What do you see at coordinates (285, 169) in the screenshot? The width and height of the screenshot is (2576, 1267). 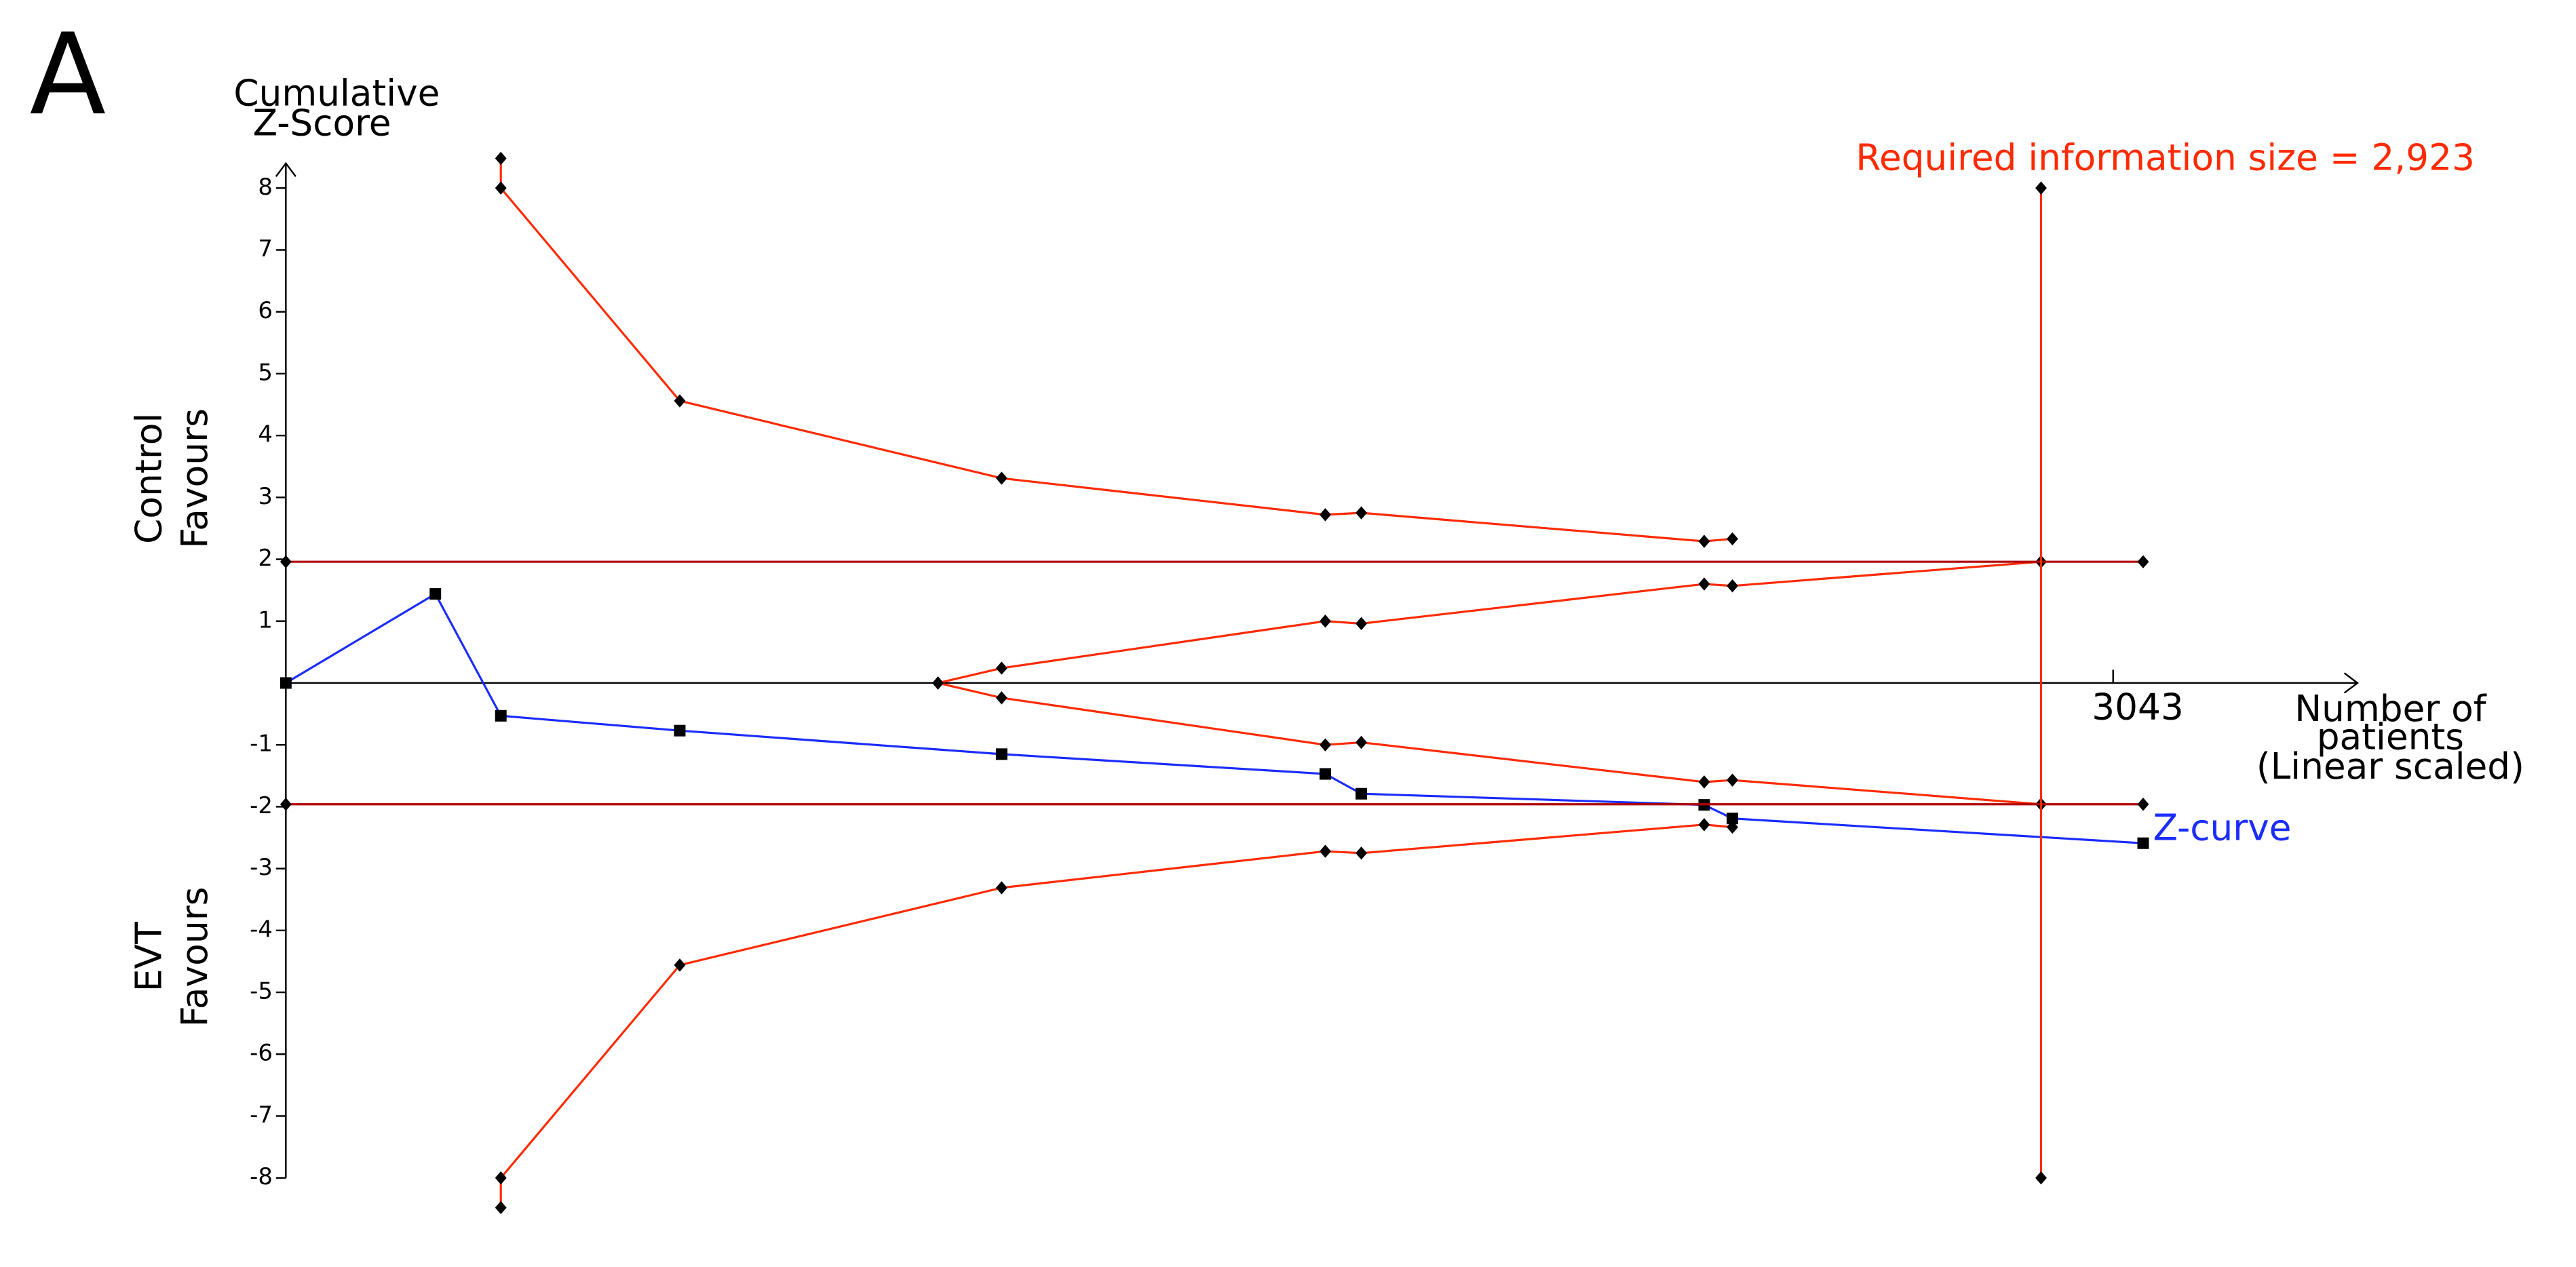 I see `y-axis-arrow` at bounding box center [285, 169].